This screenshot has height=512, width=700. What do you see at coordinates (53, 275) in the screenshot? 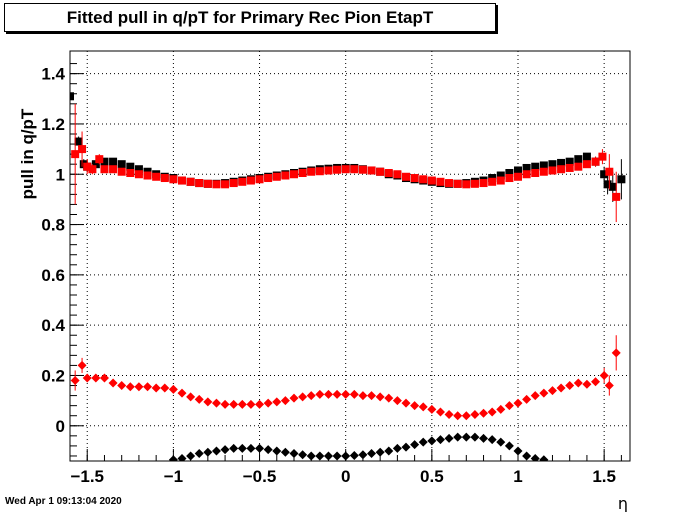
I see `y-tick-label: 0.6` at bounding box center [53, 275].